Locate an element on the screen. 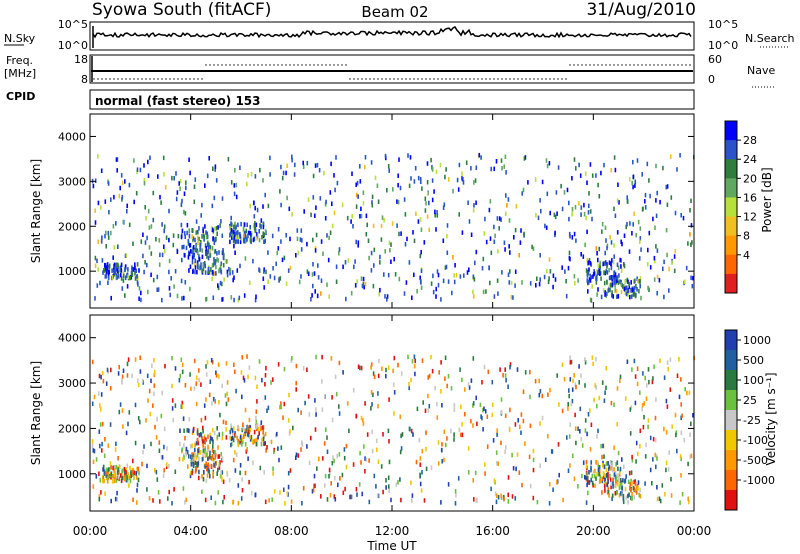 This screenshot has height=554, width=800. colorbar-swatch is located at coordinates (731, 207).